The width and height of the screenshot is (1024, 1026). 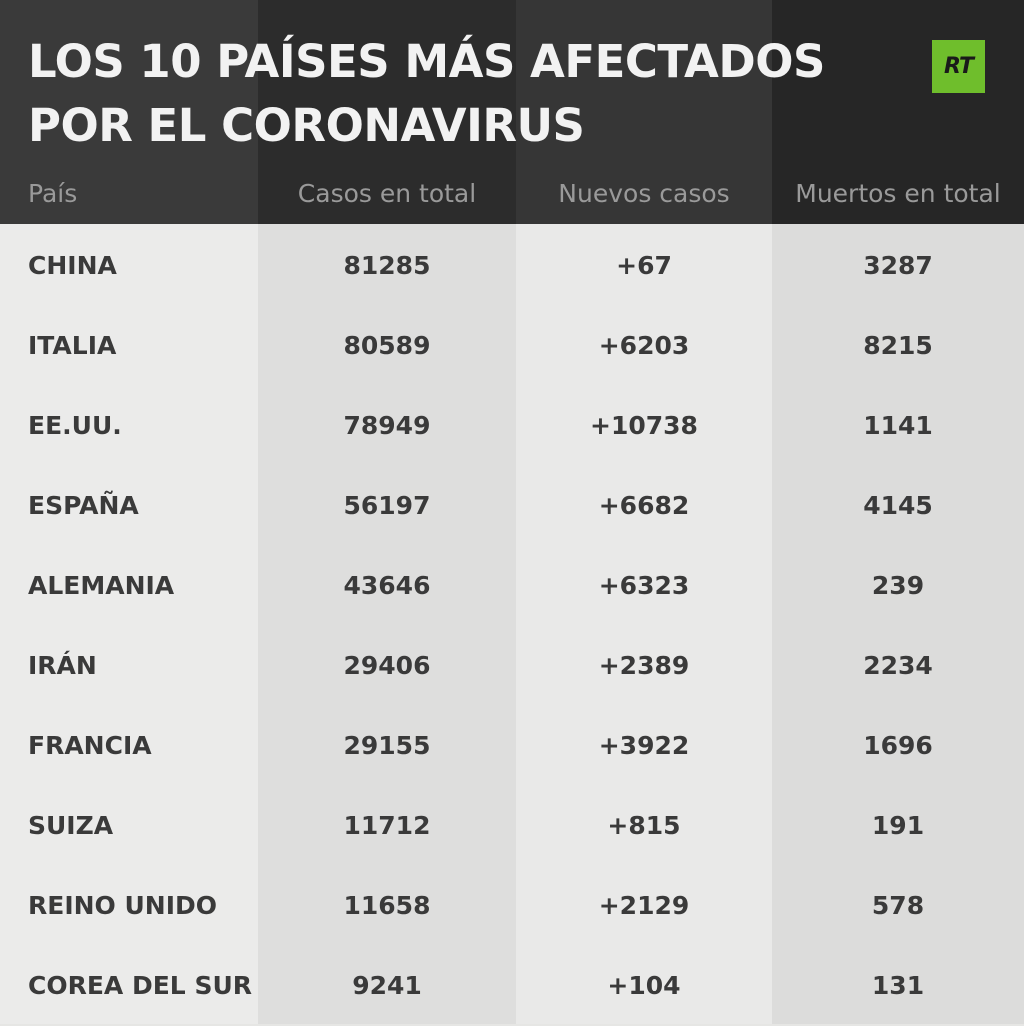 What do you see at coordinates (101, 585) in the screenshot?
I see `cell-country: ALEMANIA` at bounding box center [101, 585].